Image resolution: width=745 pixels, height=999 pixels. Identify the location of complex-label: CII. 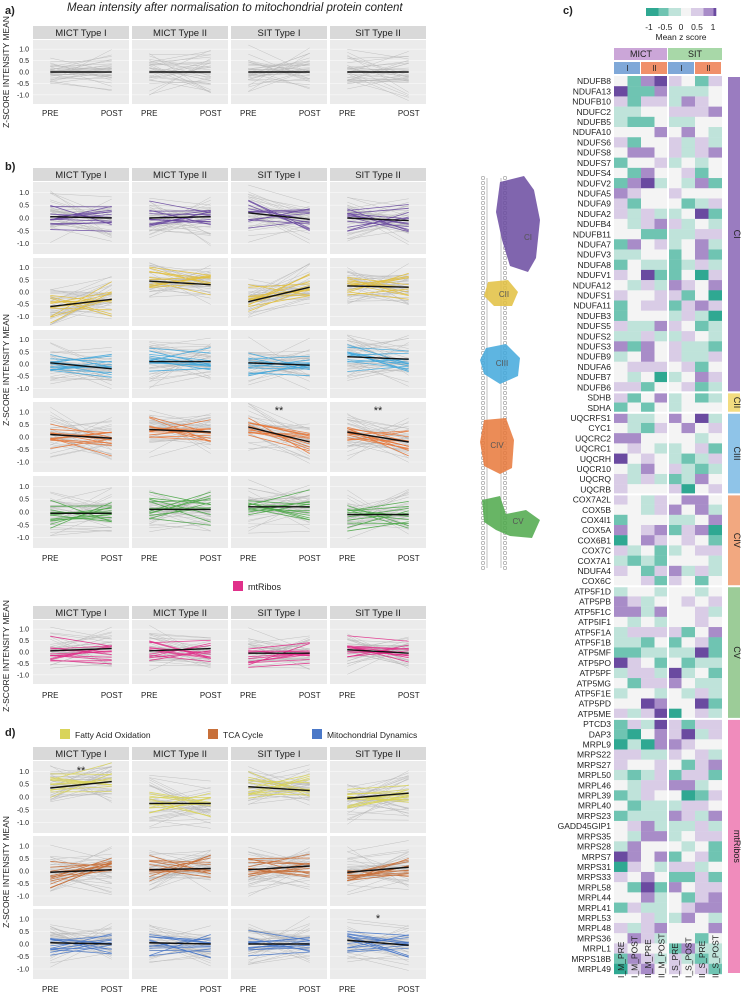
(504, 294).